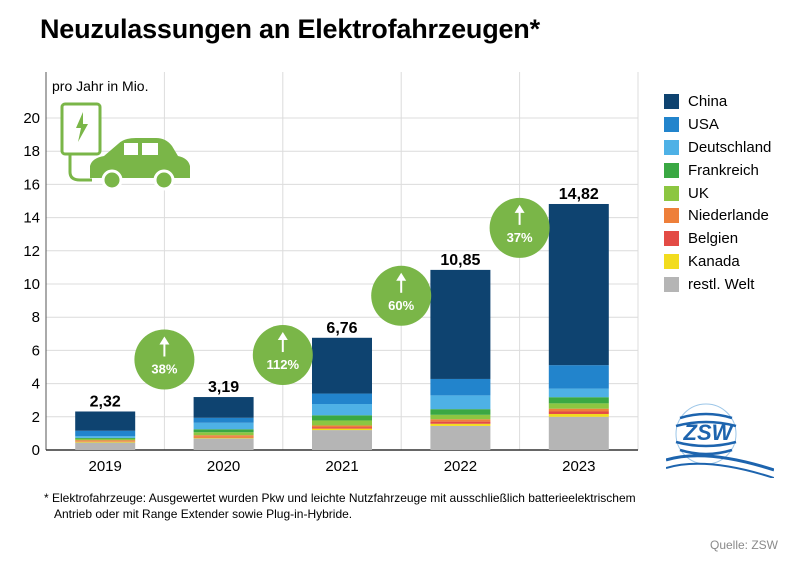 This screenshot has width=800, height=566. I want to click on growth-badge: 60%, so click(401, 295).